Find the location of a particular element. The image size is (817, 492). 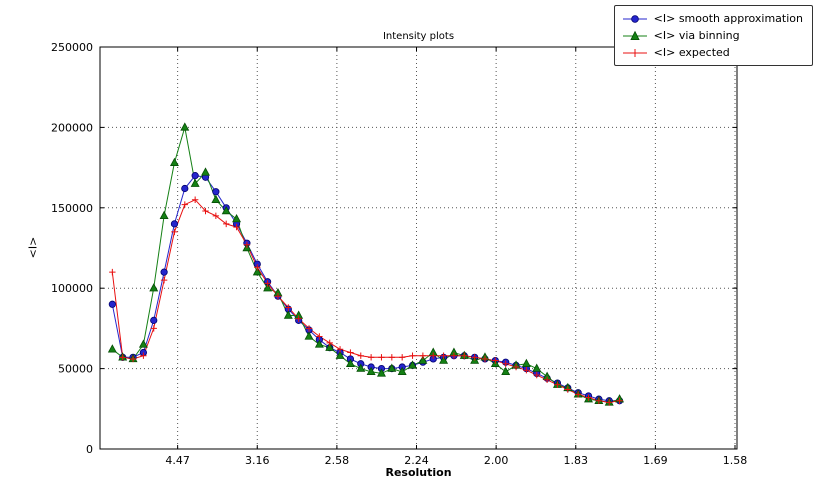

svg-text: 0 is located at coordinates (89, 449).